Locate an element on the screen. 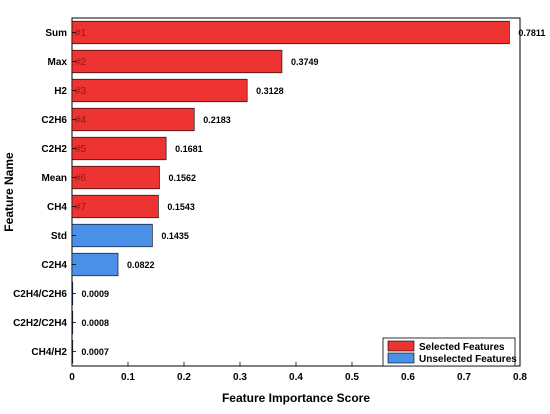  bar-value-label: 0.1543 is located at coordinates (181, 207).